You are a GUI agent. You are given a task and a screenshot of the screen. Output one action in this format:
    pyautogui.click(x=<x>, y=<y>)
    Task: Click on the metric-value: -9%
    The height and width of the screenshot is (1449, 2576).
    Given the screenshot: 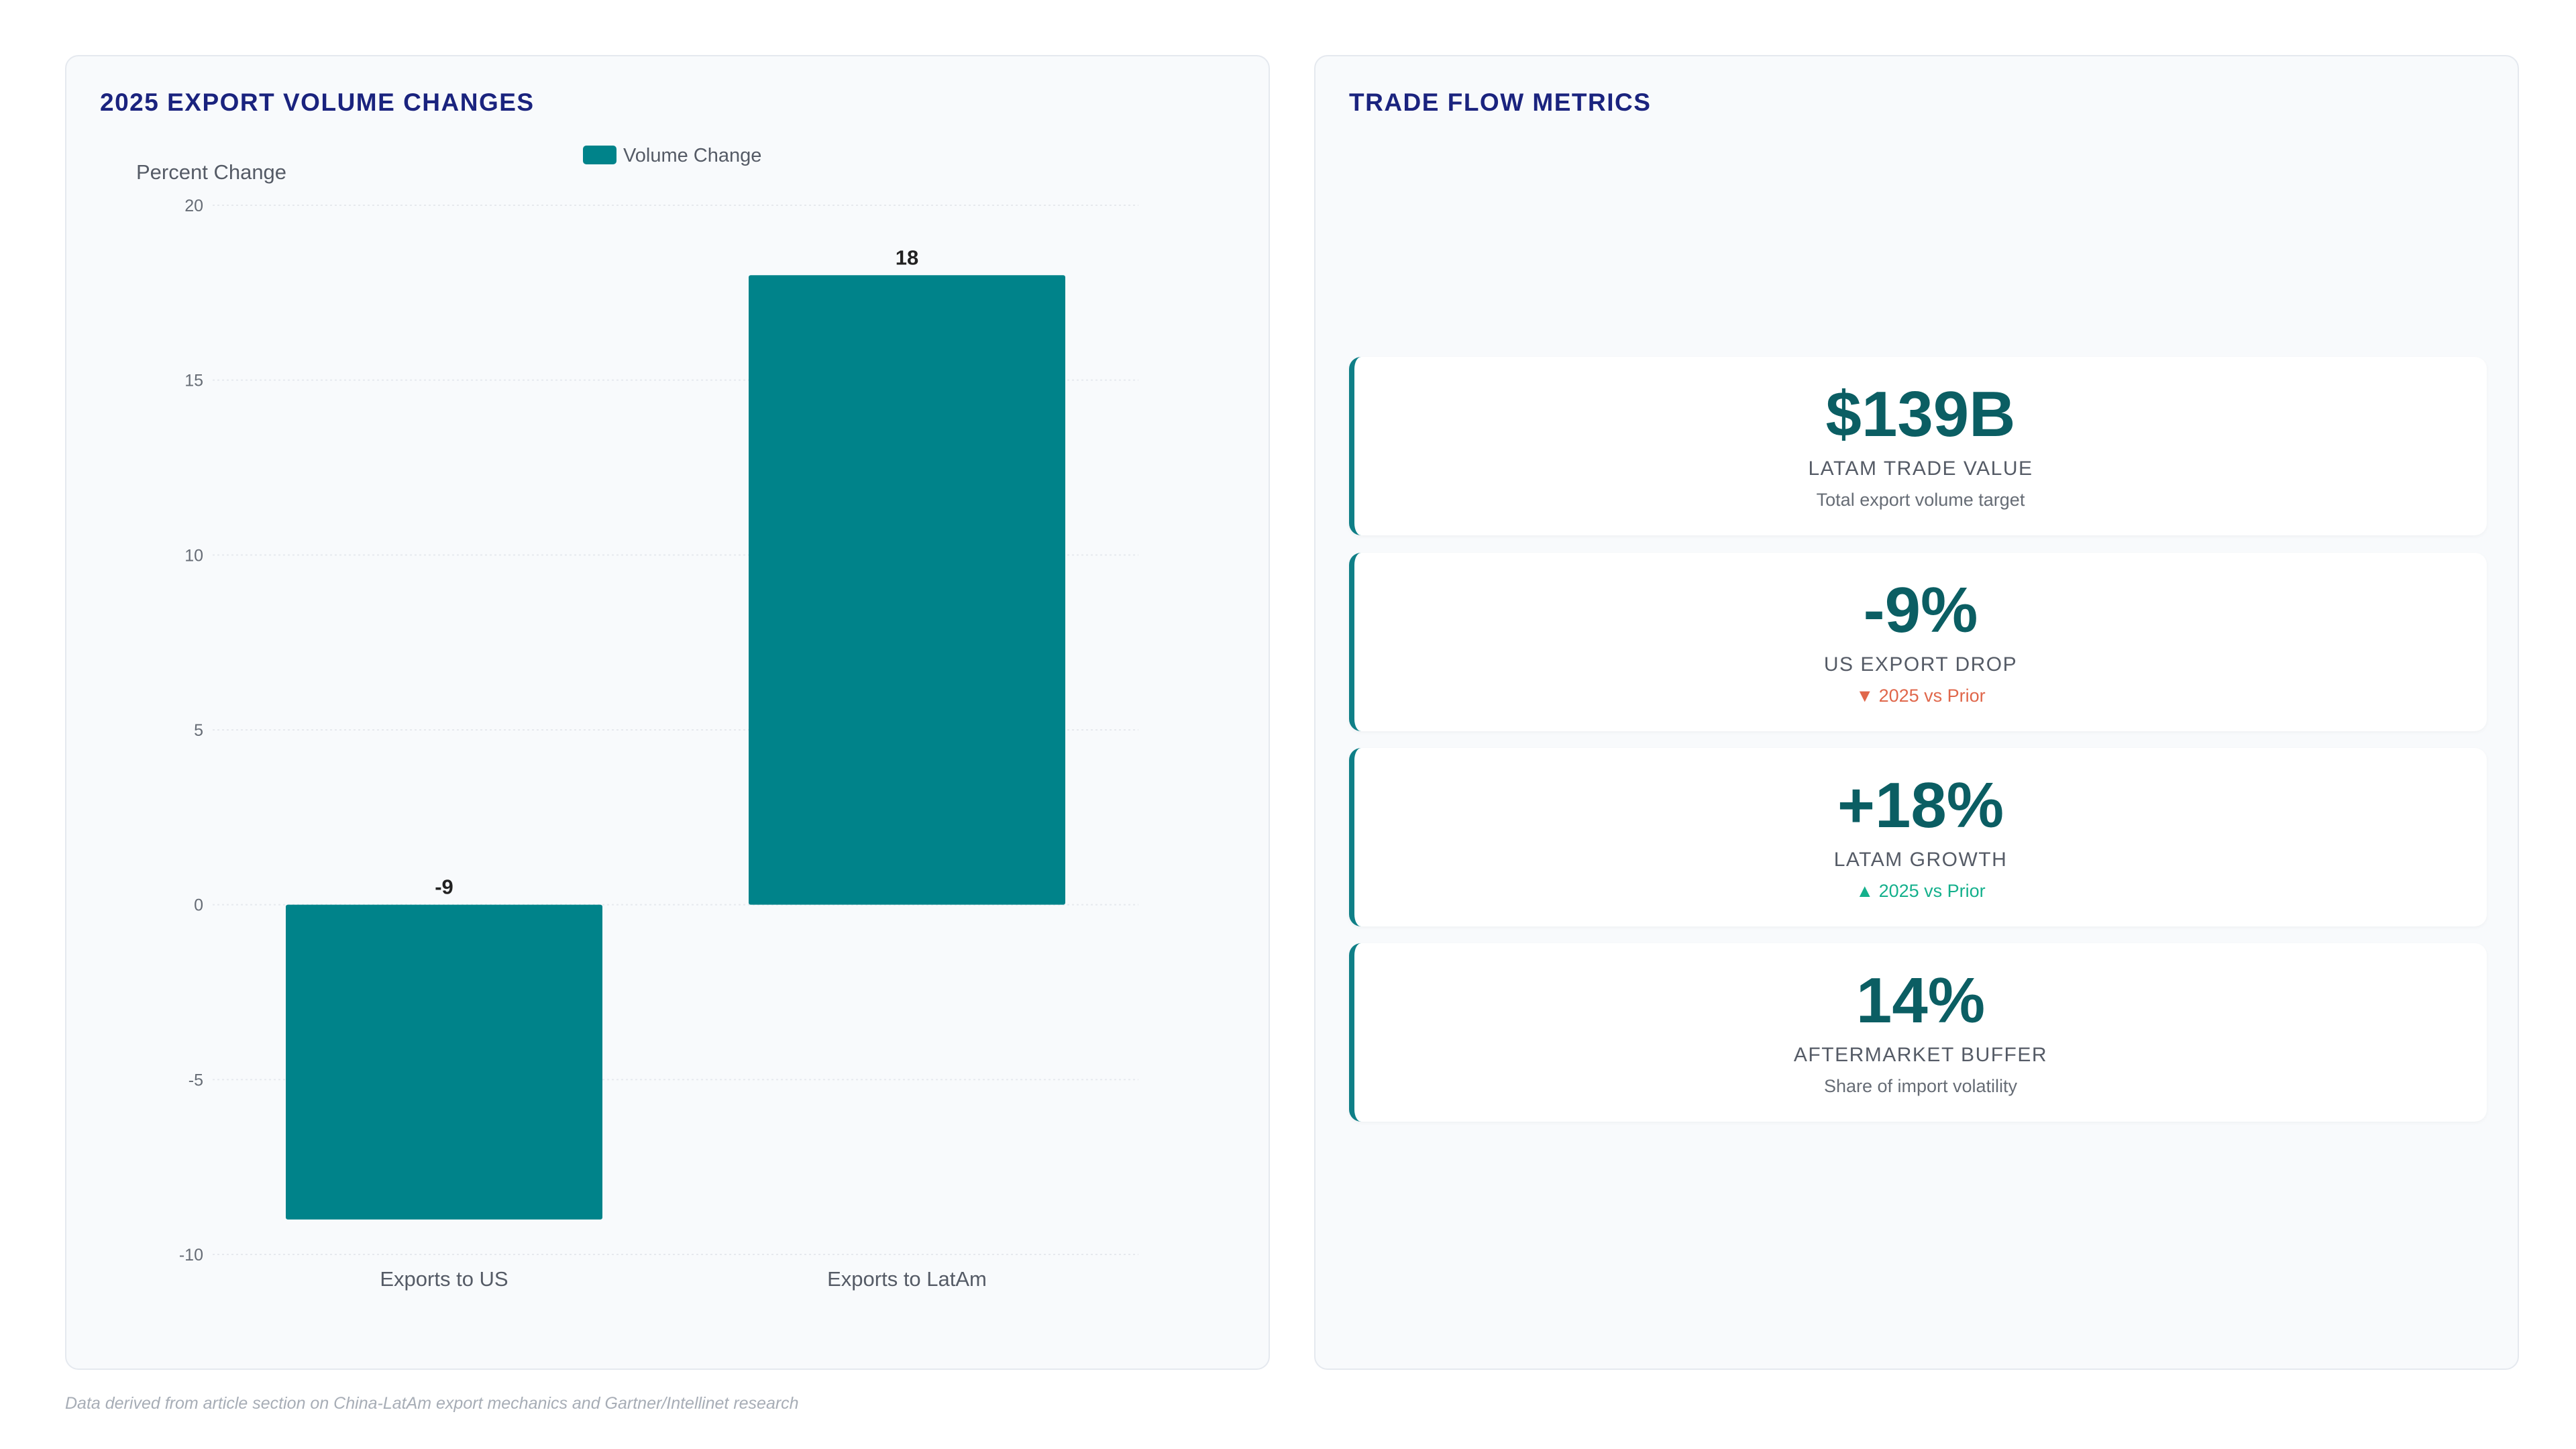 What is the action you would take?
    pyautogui.click(x=1920, y=610)
    